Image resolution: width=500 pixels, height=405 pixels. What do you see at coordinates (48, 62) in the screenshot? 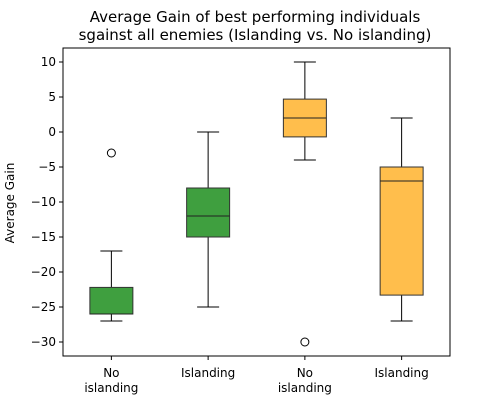
I see `y-tick-label: 10` at bounding box center [48, 62].